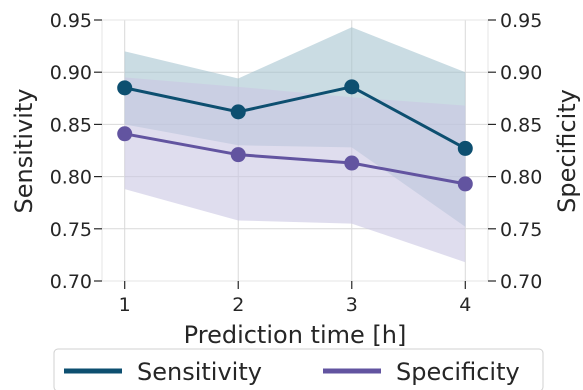 The image size is (583, 390). I want to click on line-specificity, so click(295, 159).